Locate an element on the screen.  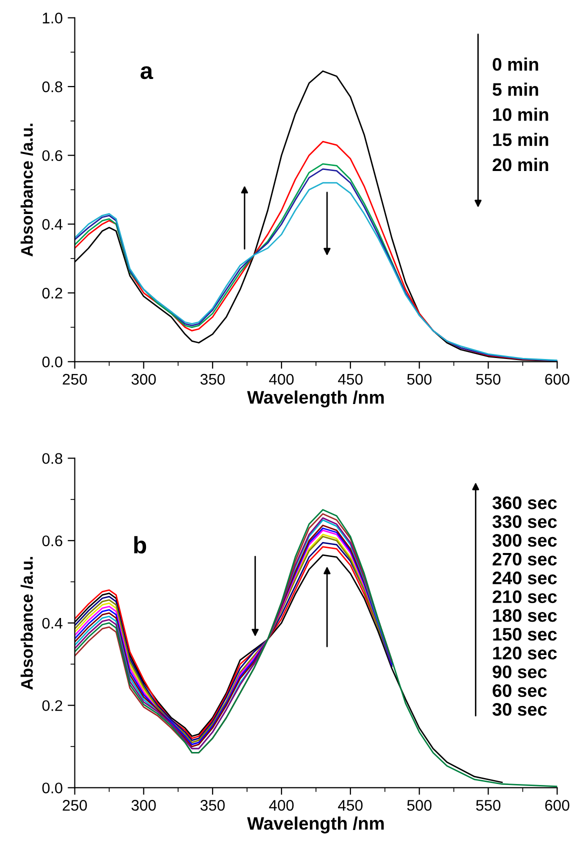
annotation: 180 sec is located at coordinates (525, 615).